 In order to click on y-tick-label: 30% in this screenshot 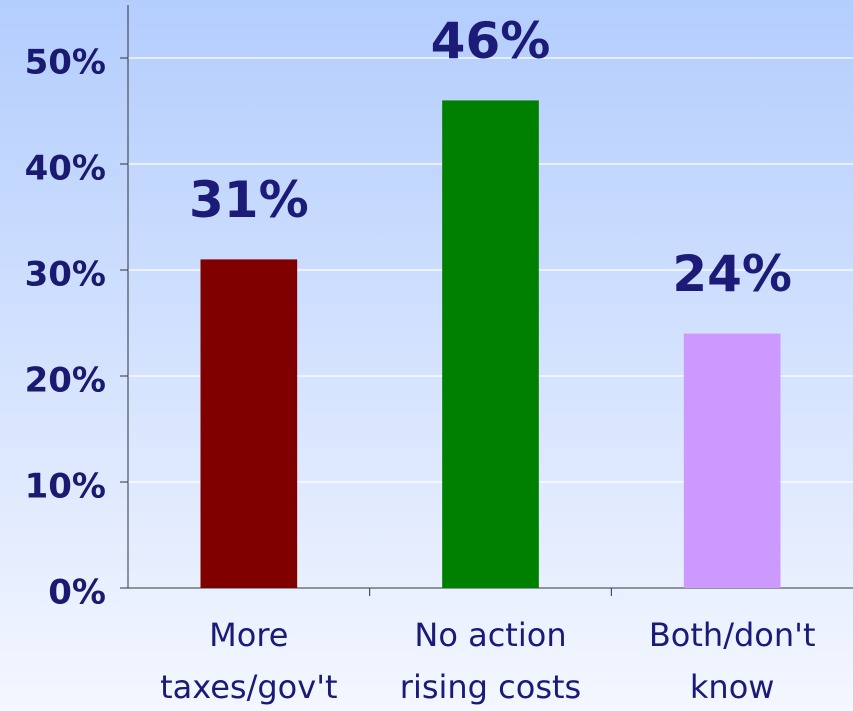, I will do `click(65, 275)`.